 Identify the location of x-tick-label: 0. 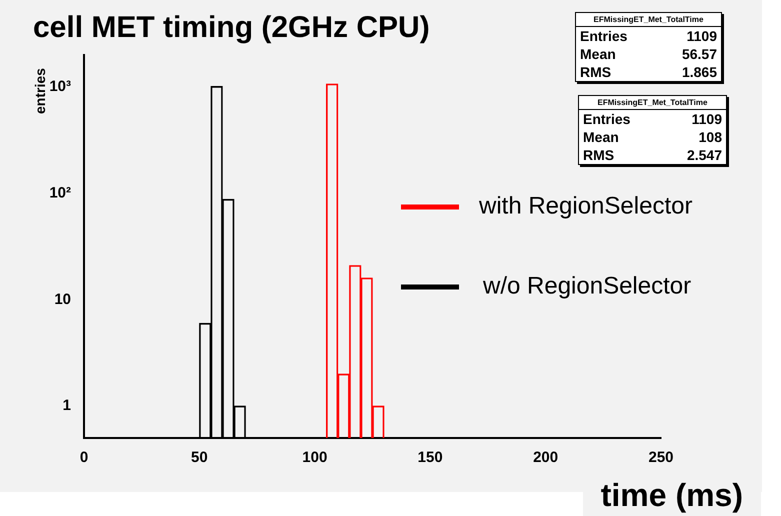
(84, 457).